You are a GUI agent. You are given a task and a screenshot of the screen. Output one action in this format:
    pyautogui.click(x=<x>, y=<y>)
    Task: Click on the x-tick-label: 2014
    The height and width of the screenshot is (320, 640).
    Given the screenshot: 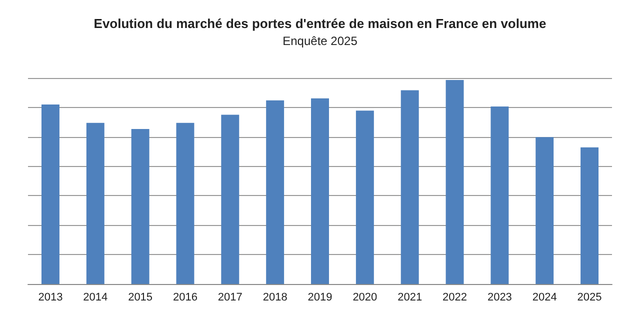 What is the action you would take?
    pyautogui.click(x=95, y=298)
    